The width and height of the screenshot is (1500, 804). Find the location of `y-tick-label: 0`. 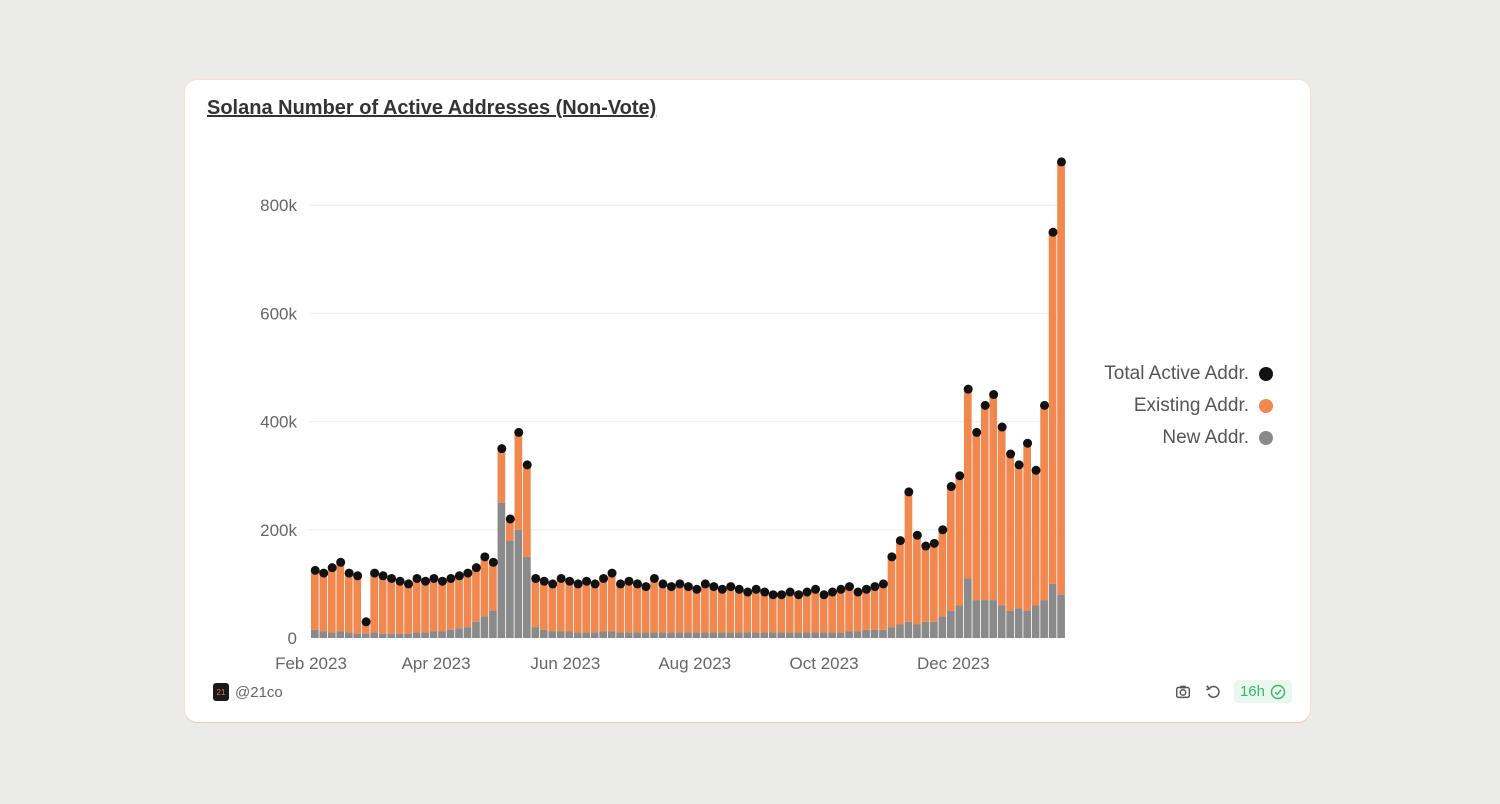

y-tick-label: 0 is located at coordinates (292, 638).